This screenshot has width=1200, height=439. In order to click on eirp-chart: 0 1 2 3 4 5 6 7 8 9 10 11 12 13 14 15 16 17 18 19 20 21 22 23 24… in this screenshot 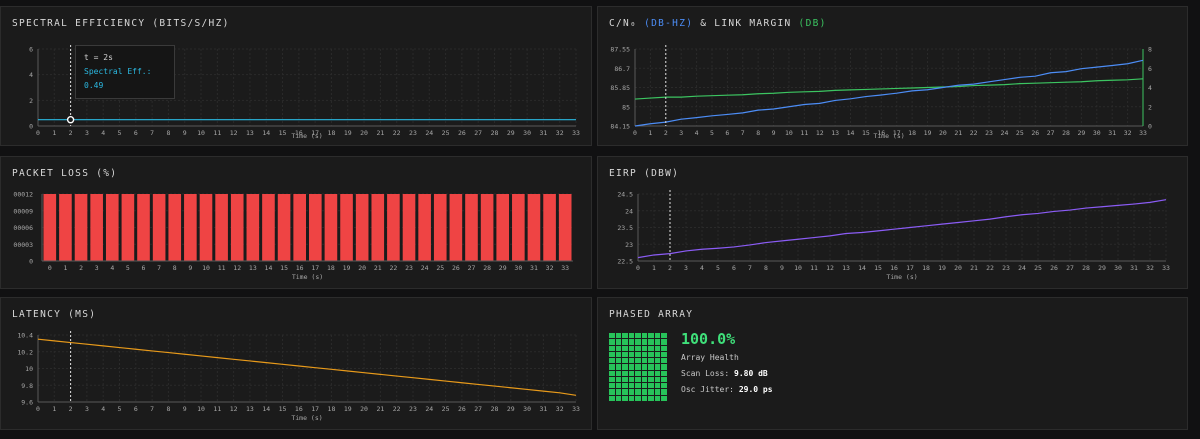, I will do `click(893, 223)`.